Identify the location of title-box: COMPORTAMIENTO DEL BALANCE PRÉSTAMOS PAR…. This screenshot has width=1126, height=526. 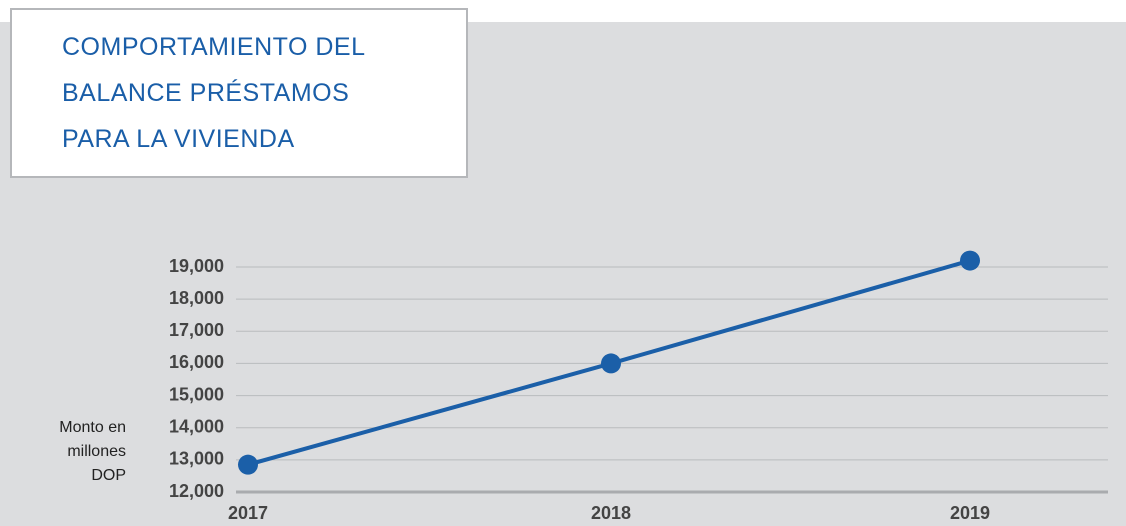
(239, 93).